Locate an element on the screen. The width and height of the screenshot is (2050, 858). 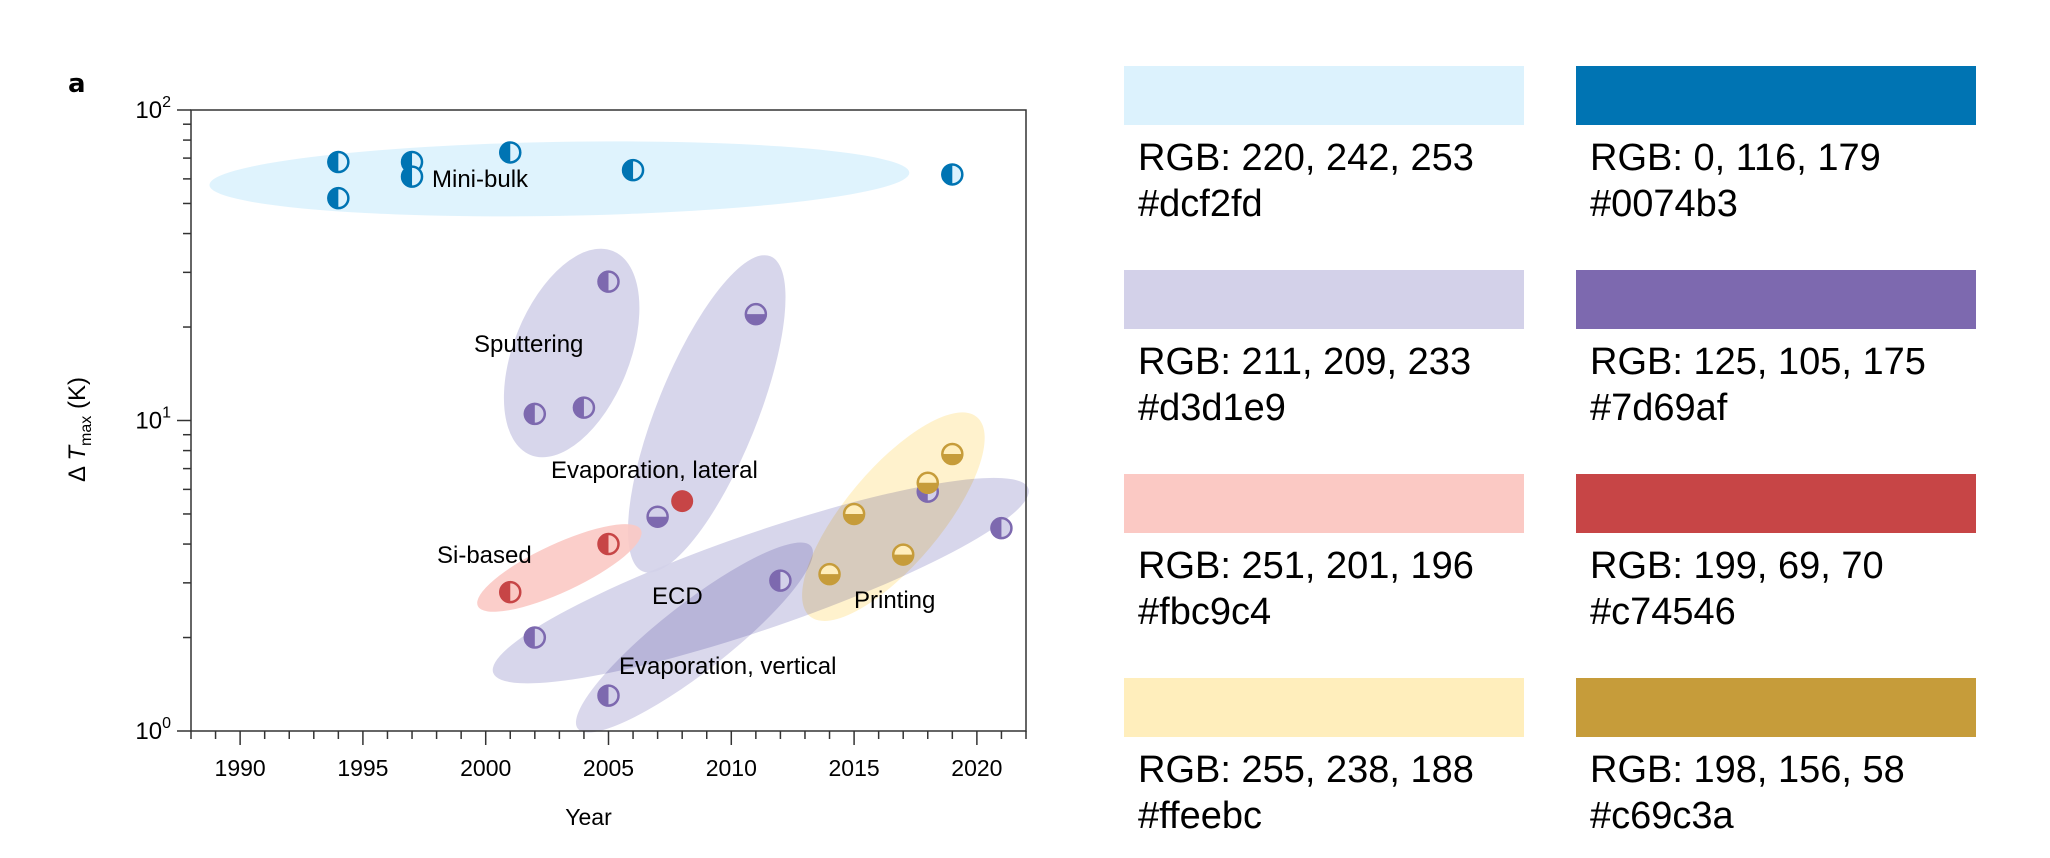
x-tick-label: 2015 is located at coordinates (854, 768).